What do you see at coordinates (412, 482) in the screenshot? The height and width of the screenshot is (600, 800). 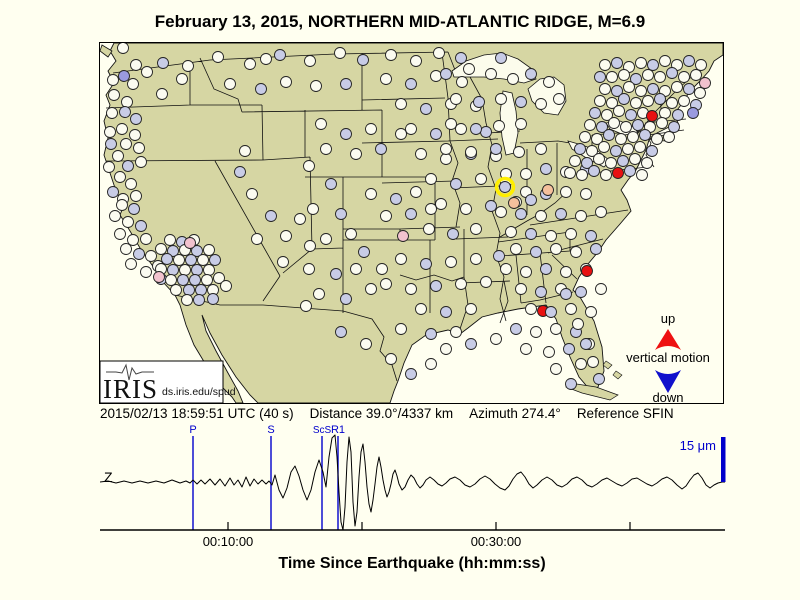 I see `seismogram-trace` at bounding box center [412, 482].